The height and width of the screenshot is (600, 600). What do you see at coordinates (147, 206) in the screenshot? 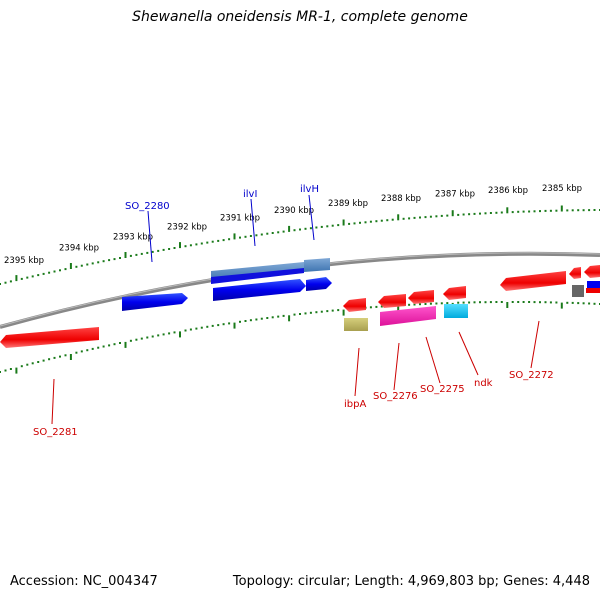
I see `label-so-2280: SO_2280` at bounding box center [147, 206].